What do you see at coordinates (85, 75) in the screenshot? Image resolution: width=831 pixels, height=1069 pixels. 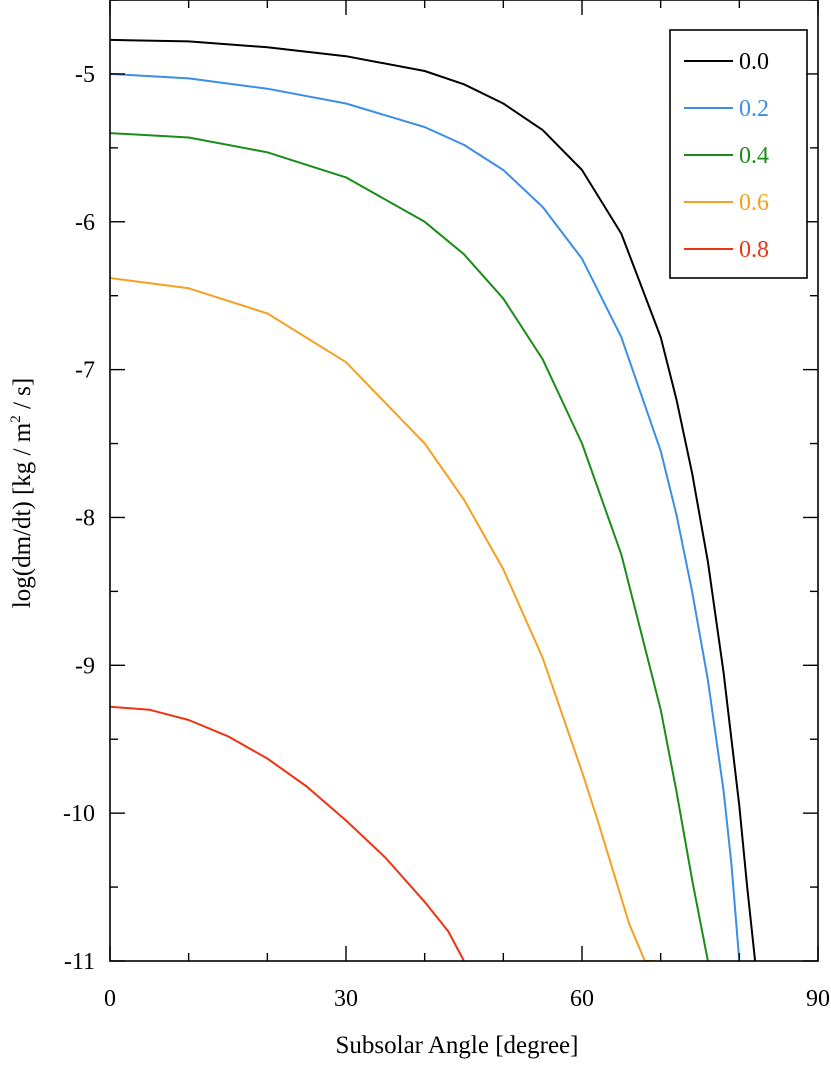 I see `y-tick-label: -5` at bounding box center [85, 75].